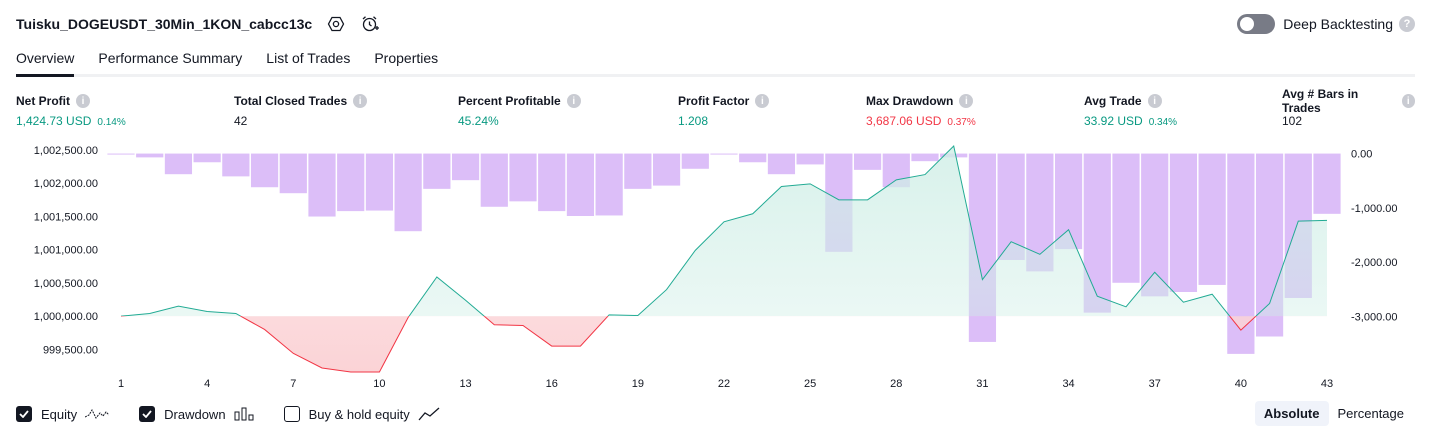  I want to click on left-axis-tick-label: 1,001,500.00, so click(66, 217).